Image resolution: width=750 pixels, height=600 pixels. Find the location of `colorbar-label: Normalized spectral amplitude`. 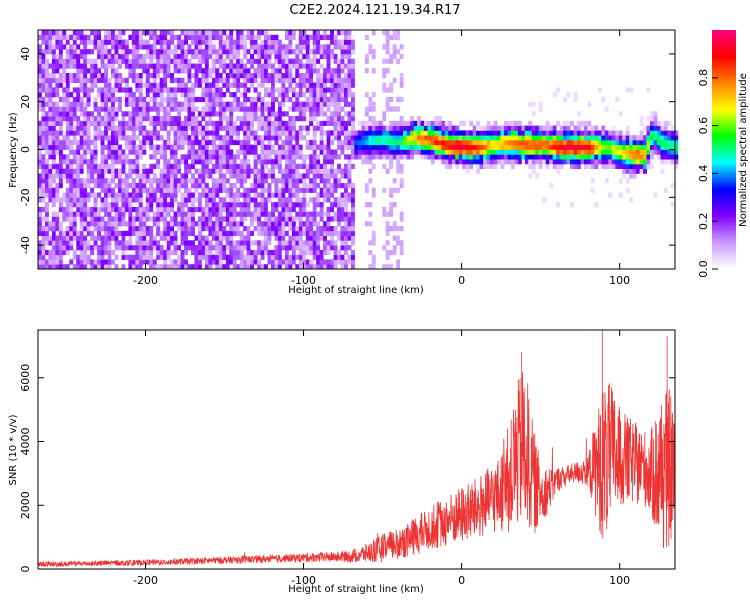

colorbar-label: Normalized spectral amplitude is located at coordinates (743, 150).